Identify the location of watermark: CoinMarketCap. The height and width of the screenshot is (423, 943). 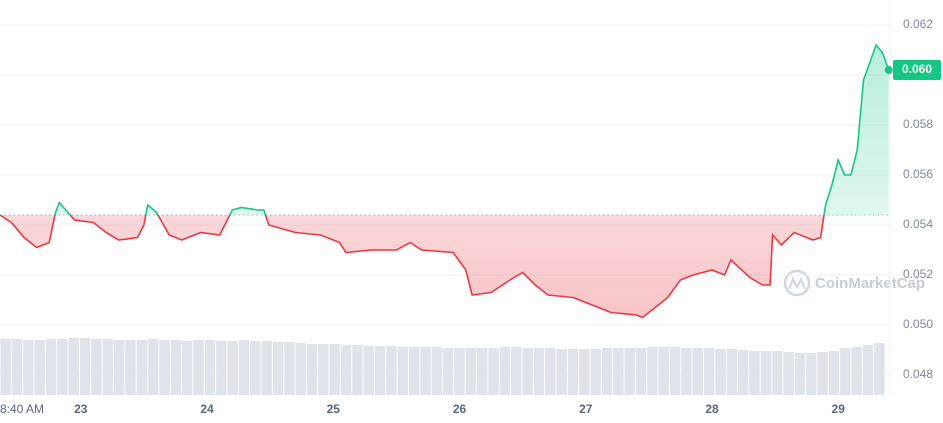
(854, 283).